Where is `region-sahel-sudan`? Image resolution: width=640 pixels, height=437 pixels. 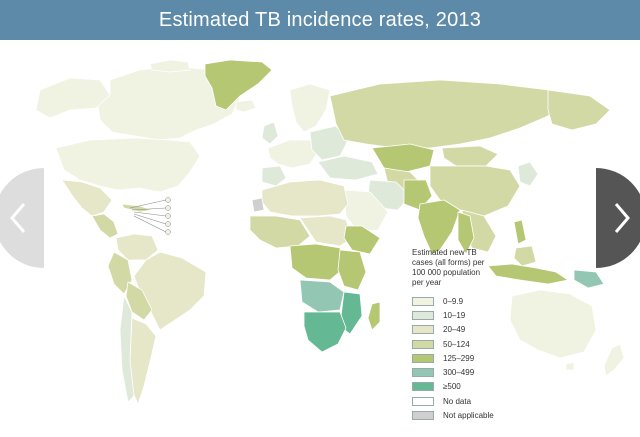
region-sahel-sudan is located at coordinates (326, 231).